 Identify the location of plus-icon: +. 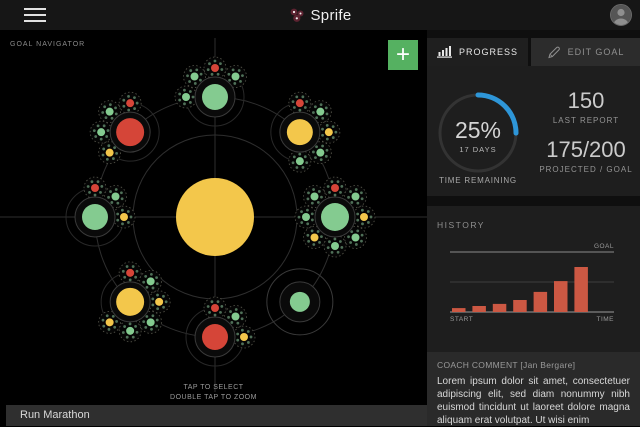
(402, 54).